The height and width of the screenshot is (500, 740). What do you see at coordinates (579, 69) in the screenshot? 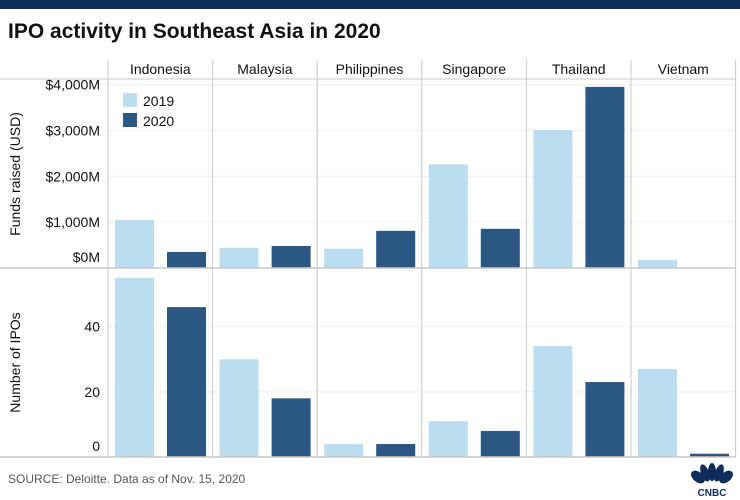
I see `category-header-thailand: Thailand` at bounding box center [579, 69].